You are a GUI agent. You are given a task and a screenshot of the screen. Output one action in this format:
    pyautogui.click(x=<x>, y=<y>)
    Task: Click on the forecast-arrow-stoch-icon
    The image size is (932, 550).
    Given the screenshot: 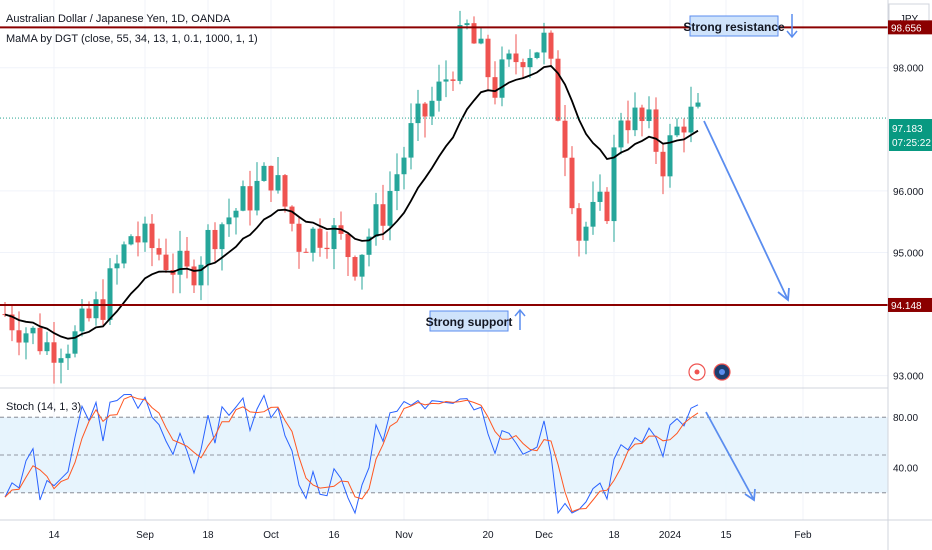 What is the action you would take?
    pyautogui.click(x=730, y=456)
    